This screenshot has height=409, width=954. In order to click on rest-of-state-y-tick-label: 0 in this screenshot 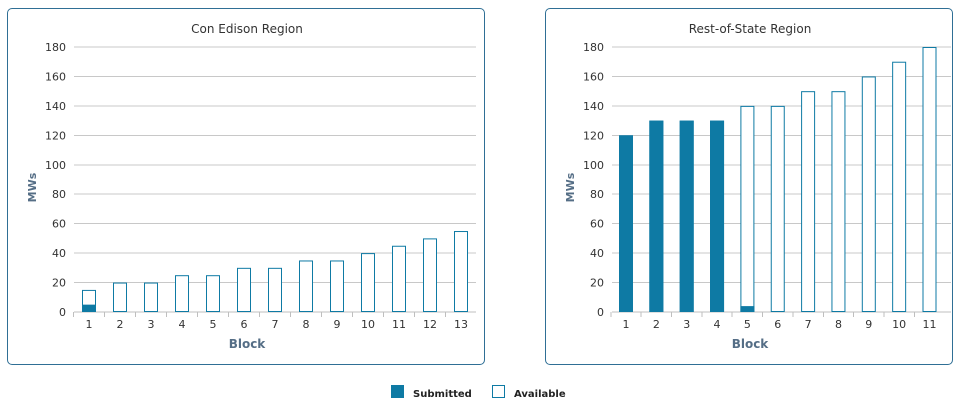, I will do `click(600, 312)`.